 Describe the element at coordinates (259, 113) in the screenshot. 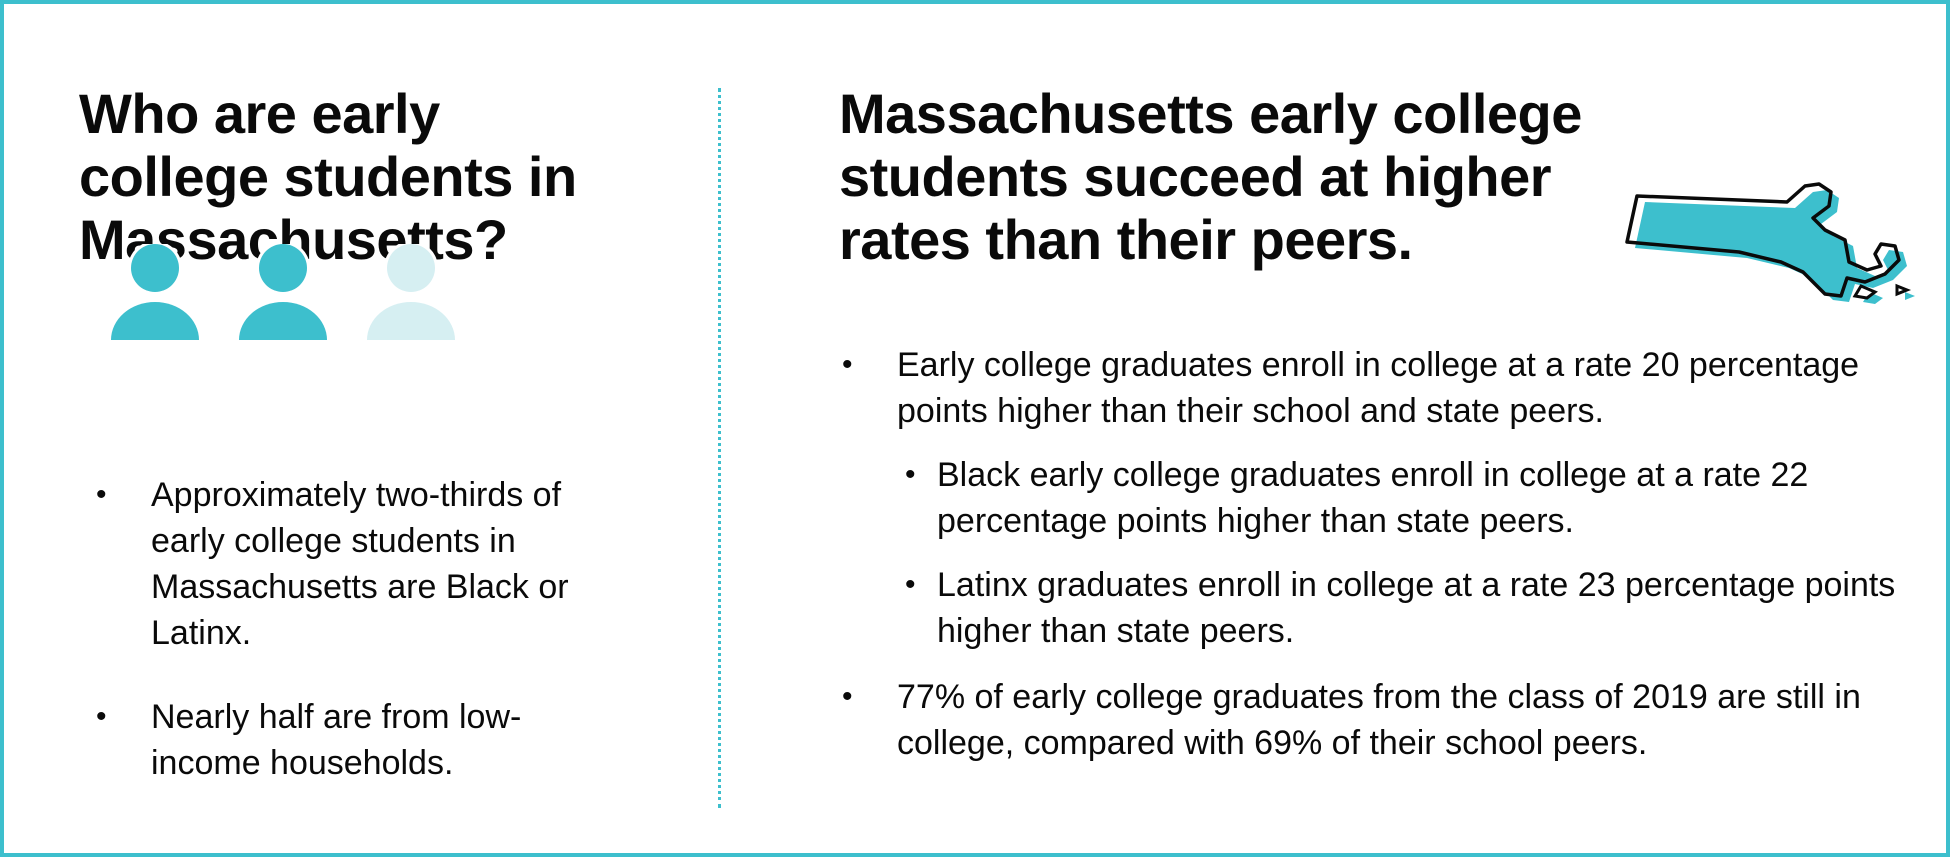

I see `left-heading-line: Who are early` at that location.